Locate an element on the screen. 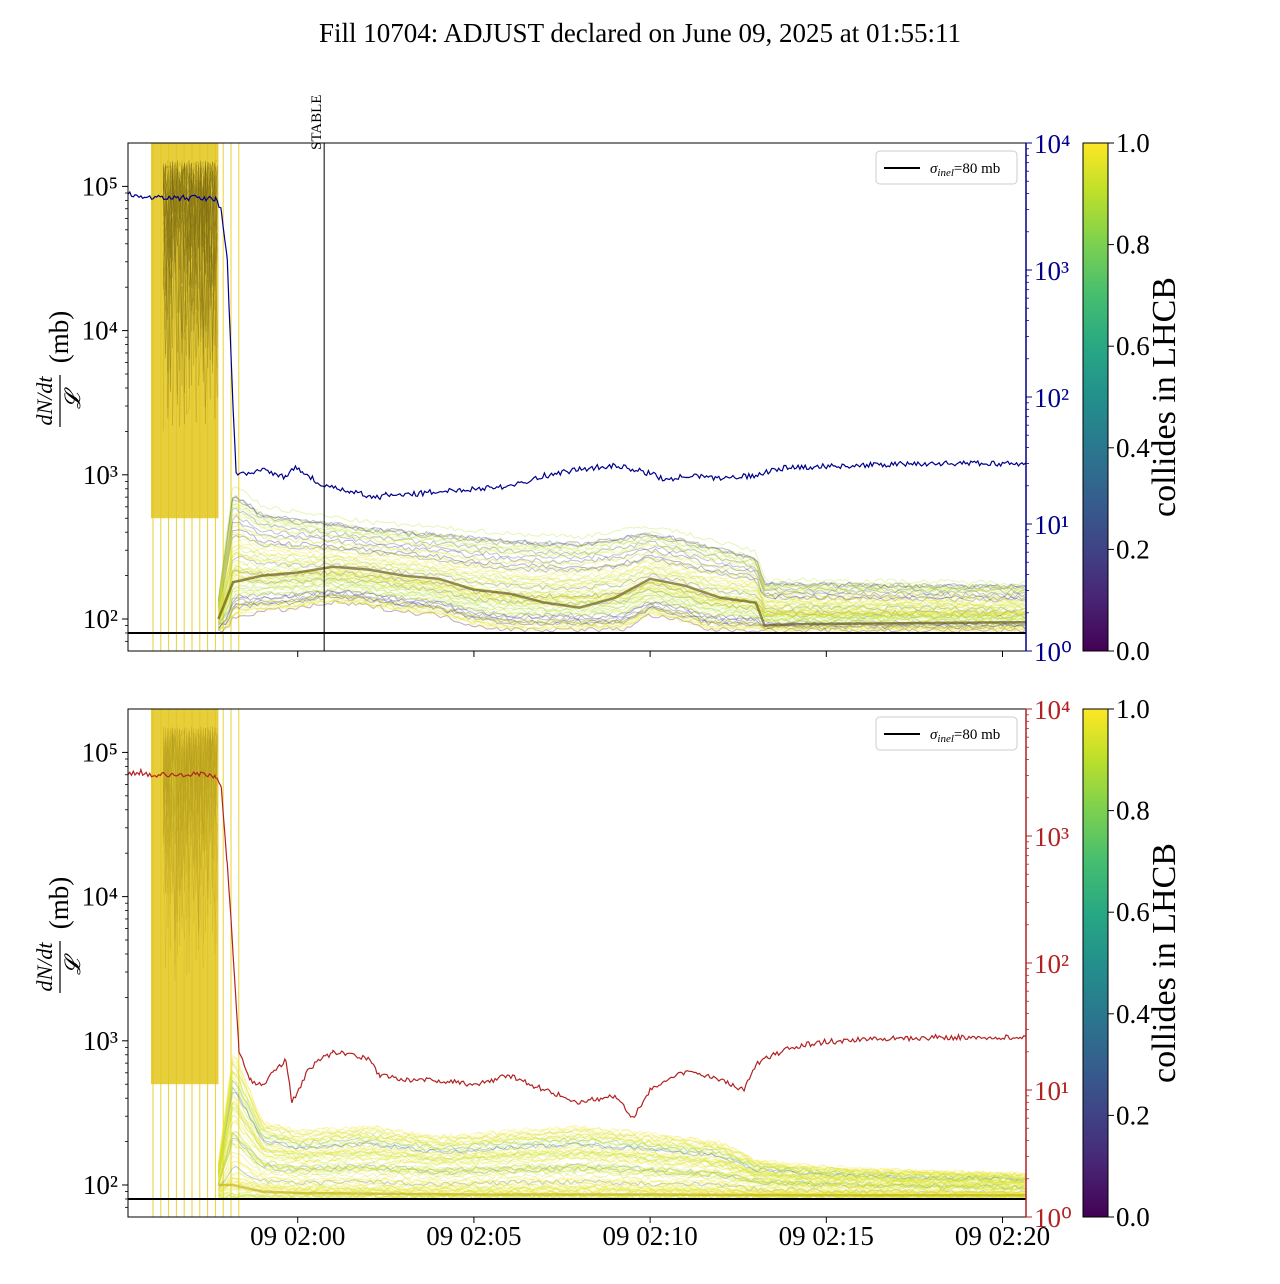 The width and height of the screenshot is (1280, 1284). colorbar-tick-label: 0.2 is located at coordinates (1133, 1115).